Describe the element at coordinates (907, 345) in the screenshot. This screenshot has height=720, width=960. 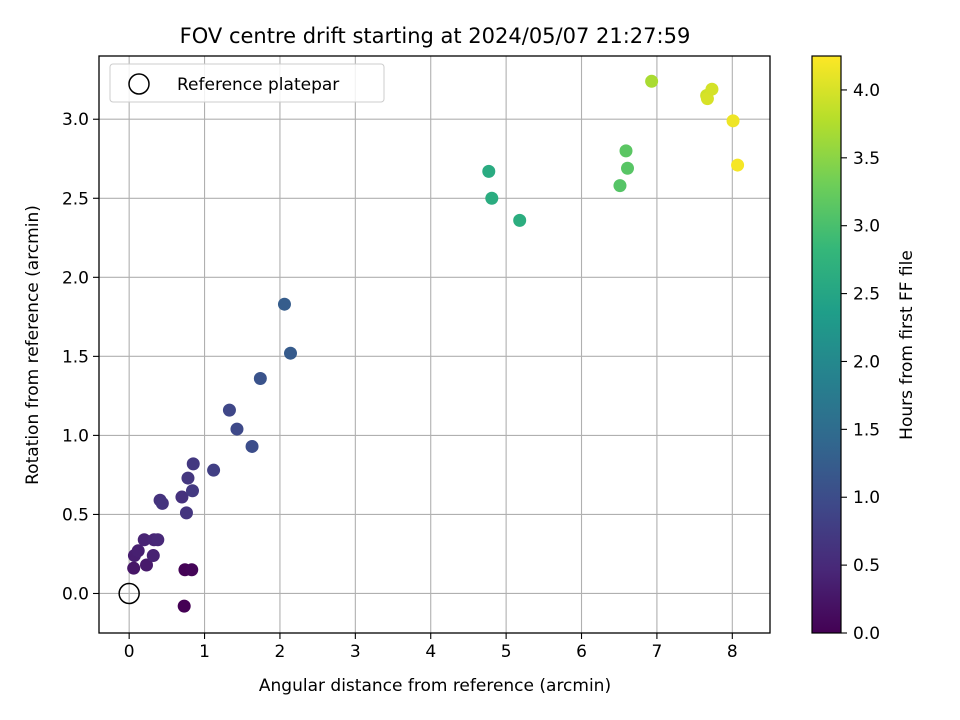
I see `colorbar-label: Hours from first FF file` at that location.